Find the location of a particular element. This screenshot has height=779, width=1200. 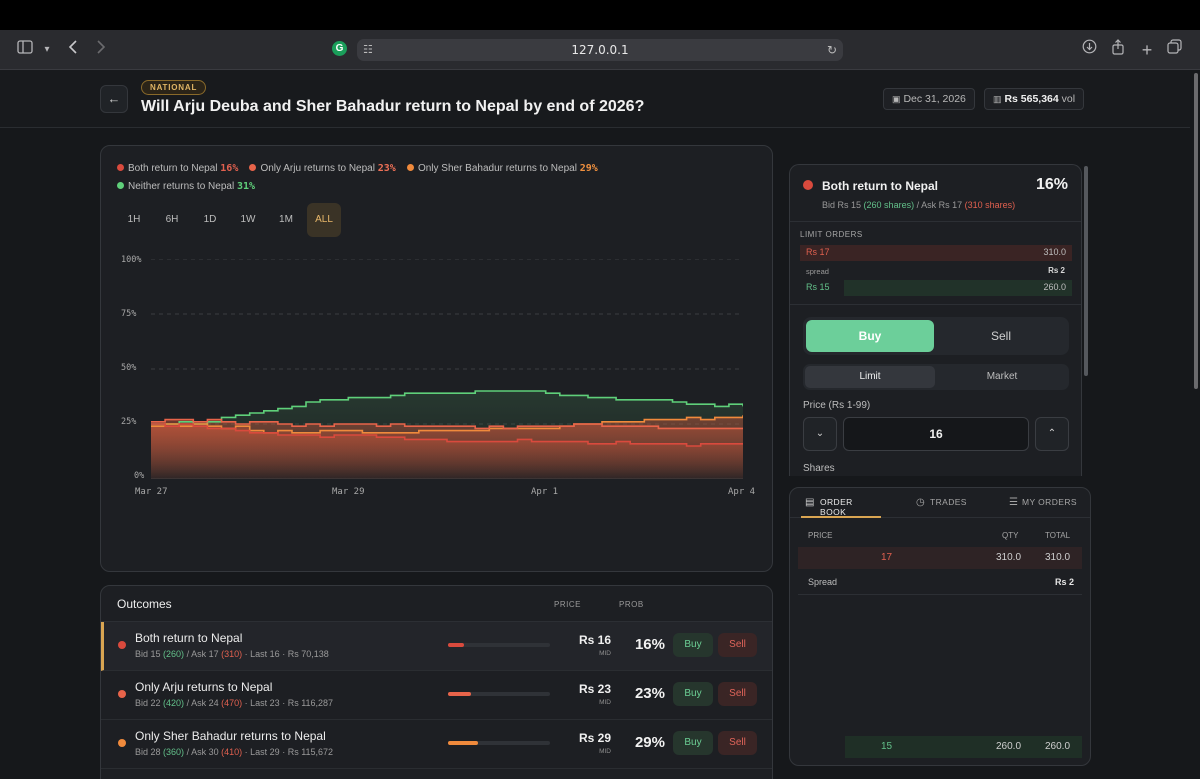

new-tab-icon: + is located at coordinates (1147, 50).